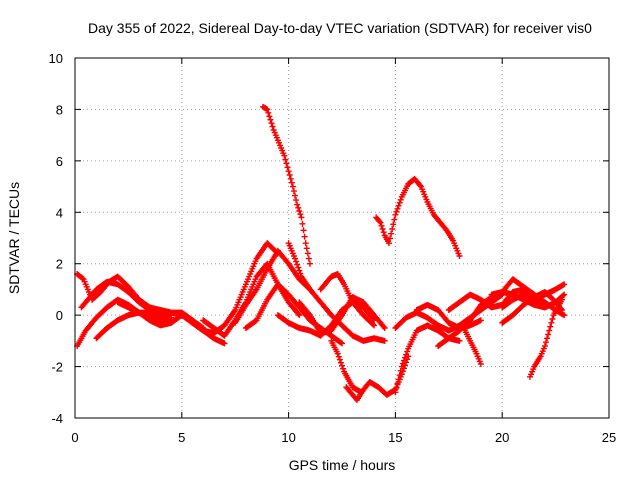 The image size is (640, 480). I want to click on y-tick-label: 8, so click(59, 109).